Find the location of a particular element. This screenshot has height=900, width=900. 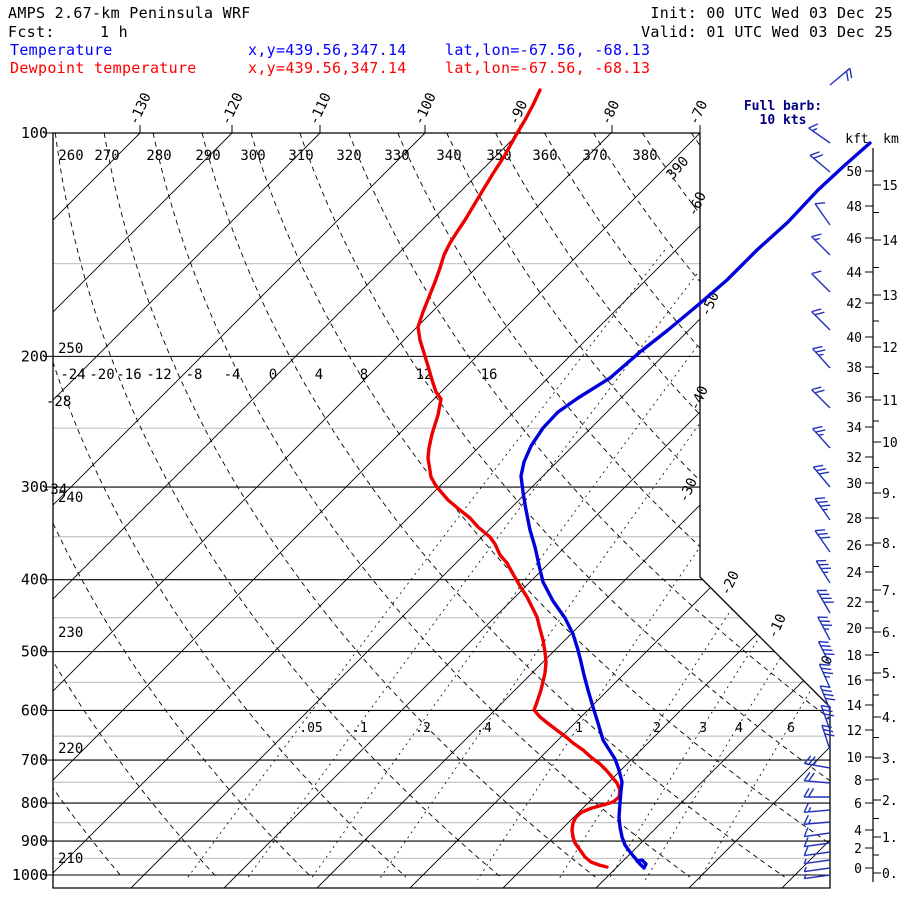

left-temp-label: -34 is located at coordinates (54, 490).